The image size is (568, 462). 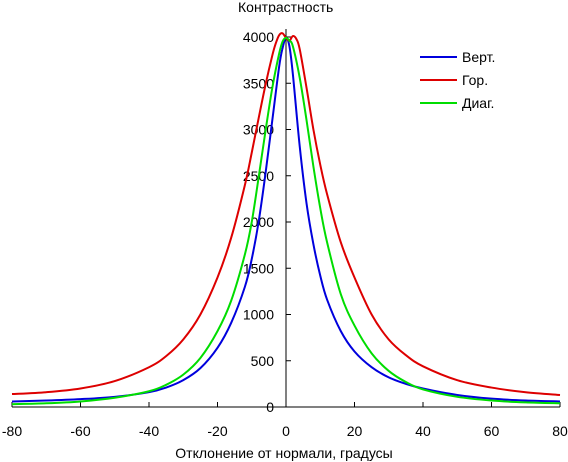 What do you see at coordinates (475, 80) in the screenshot?
I see `legend-label: Гор.` at bounding box center [475, 80].